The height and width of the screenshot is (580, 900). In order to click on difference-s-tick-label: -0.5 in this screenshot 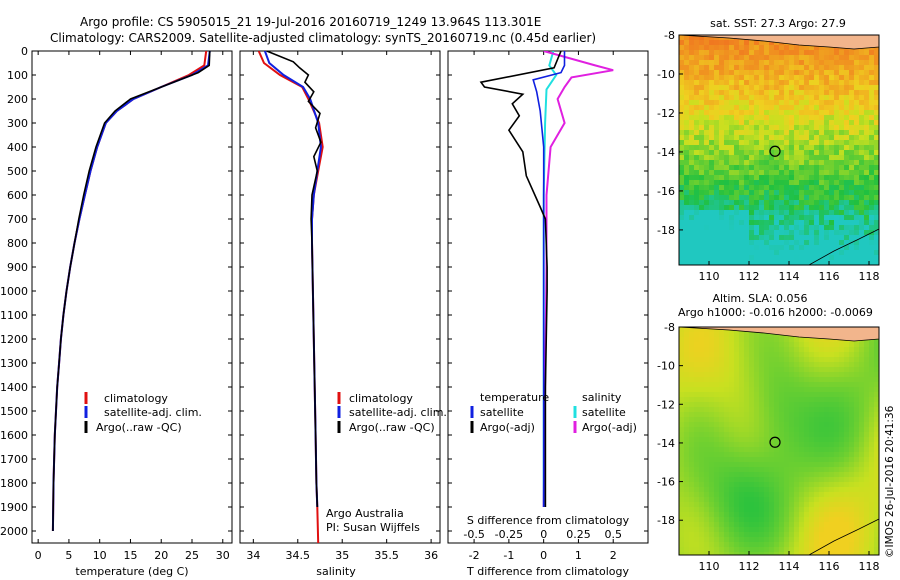, I will do `click(473, 534)`.